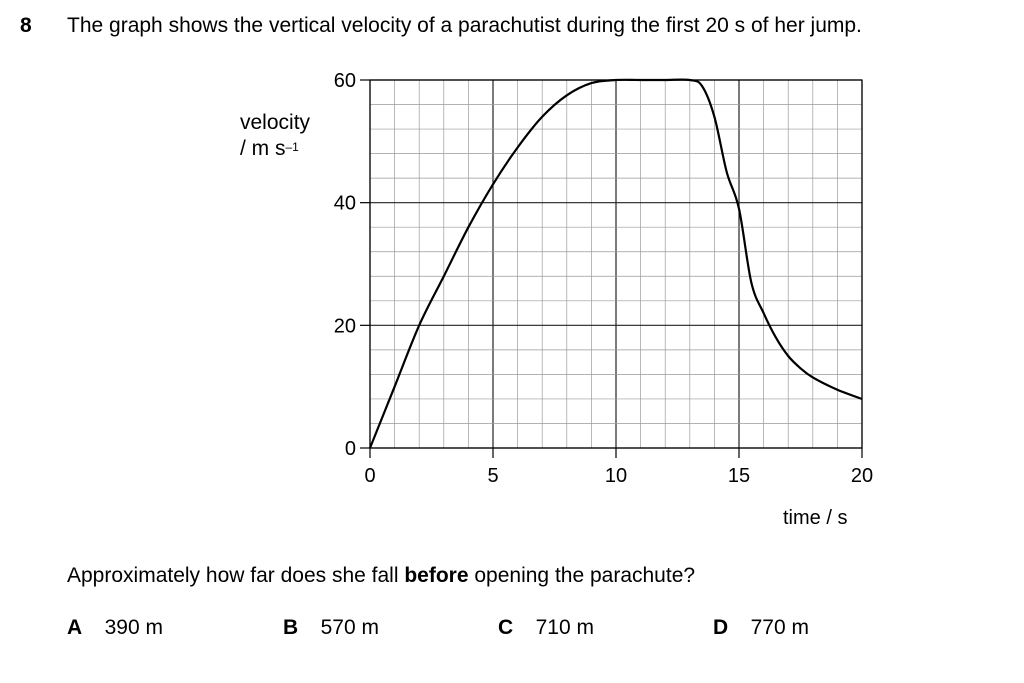 This screenshot has height=683, width=1024. I want to click on option-b: B 570 m, so click(331, 628).